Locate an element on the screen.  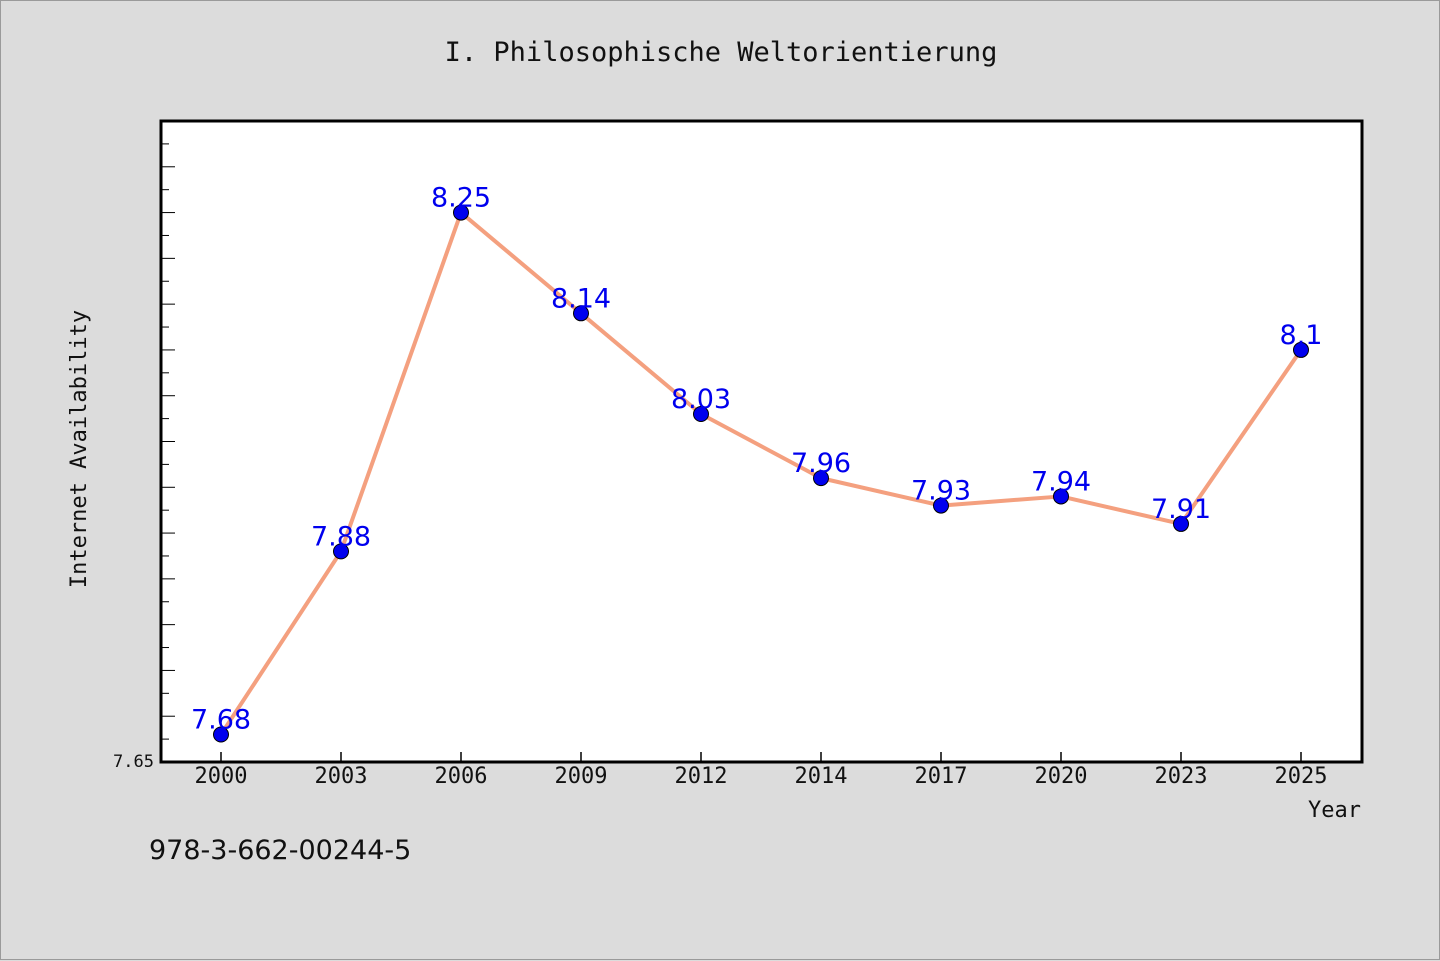
data-label: 8.25 is located at coordinates (461, 198).